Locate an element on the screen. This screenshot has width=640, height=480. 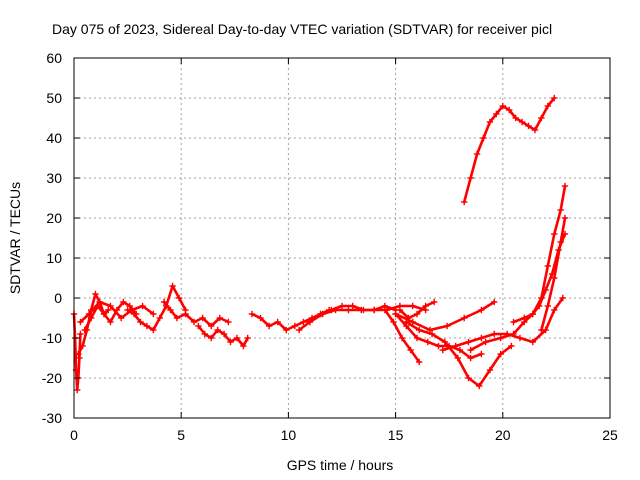
y-tick-label: 0 is located at coordinates (58, 298).